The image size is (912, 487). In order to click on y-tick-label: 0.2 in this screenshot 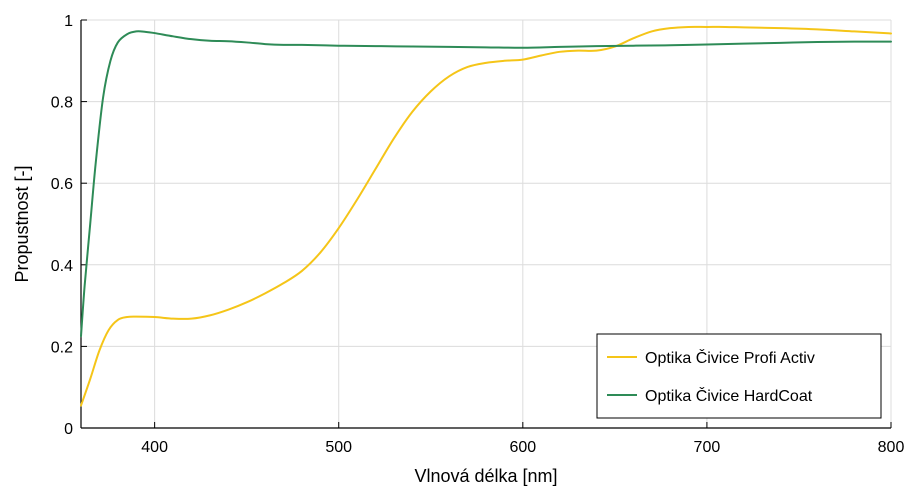, I will do `click(62, 347)`.